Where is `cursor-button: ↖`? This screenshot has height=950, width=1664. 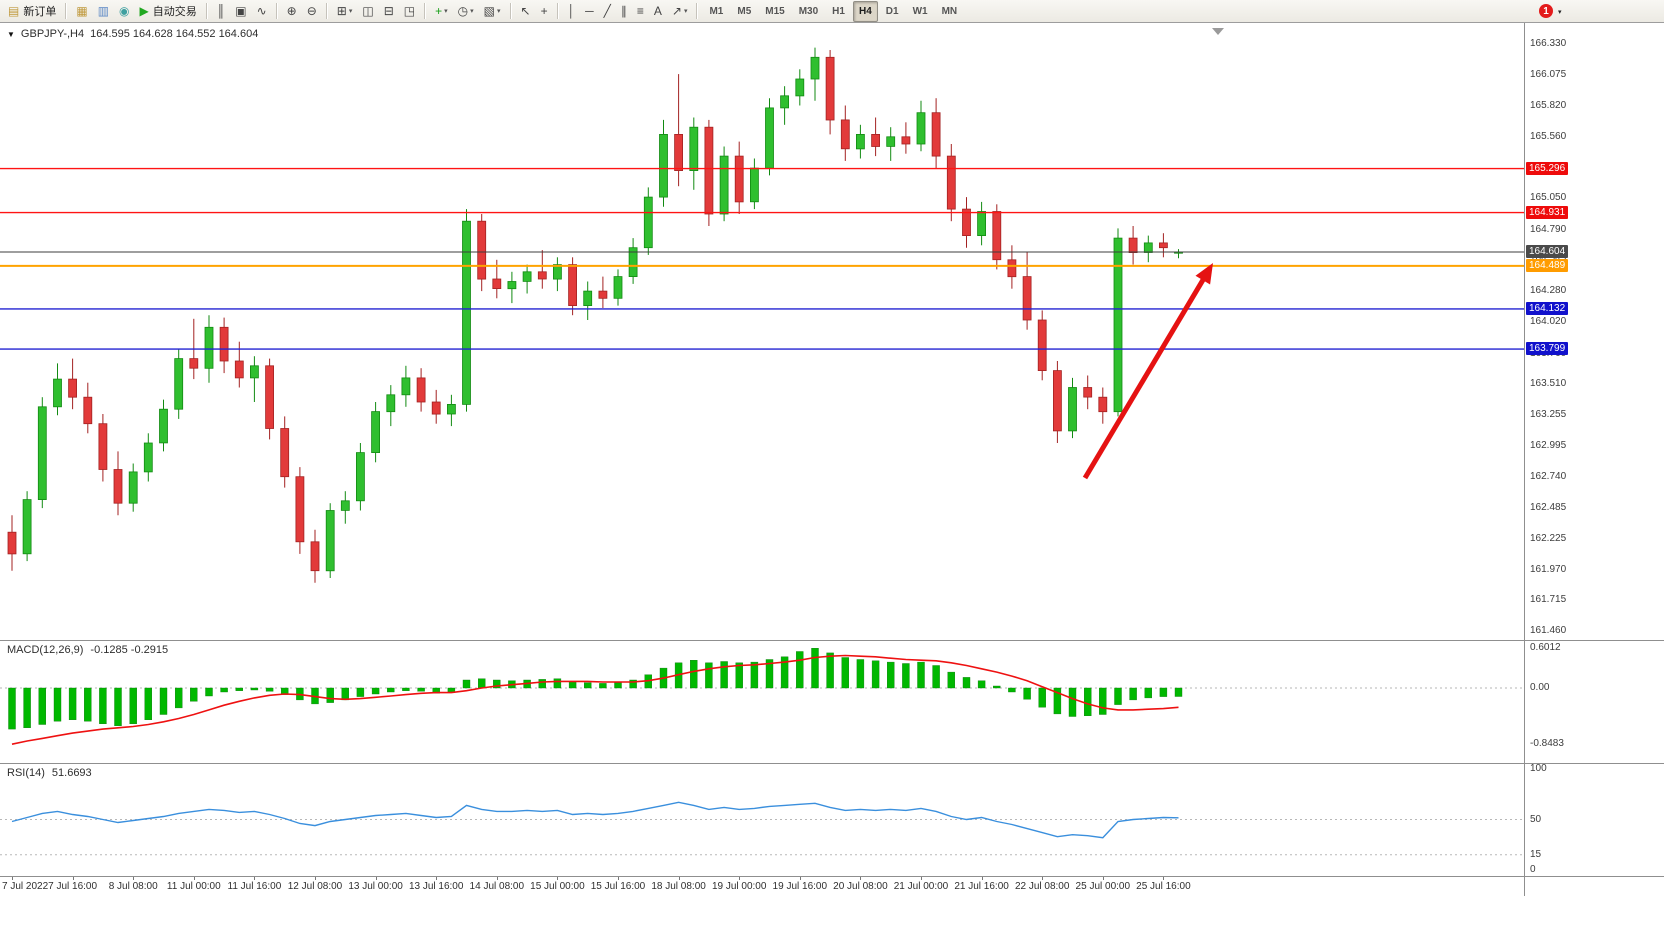 cursor-button: ↖ is located at coordinates (526, 11).